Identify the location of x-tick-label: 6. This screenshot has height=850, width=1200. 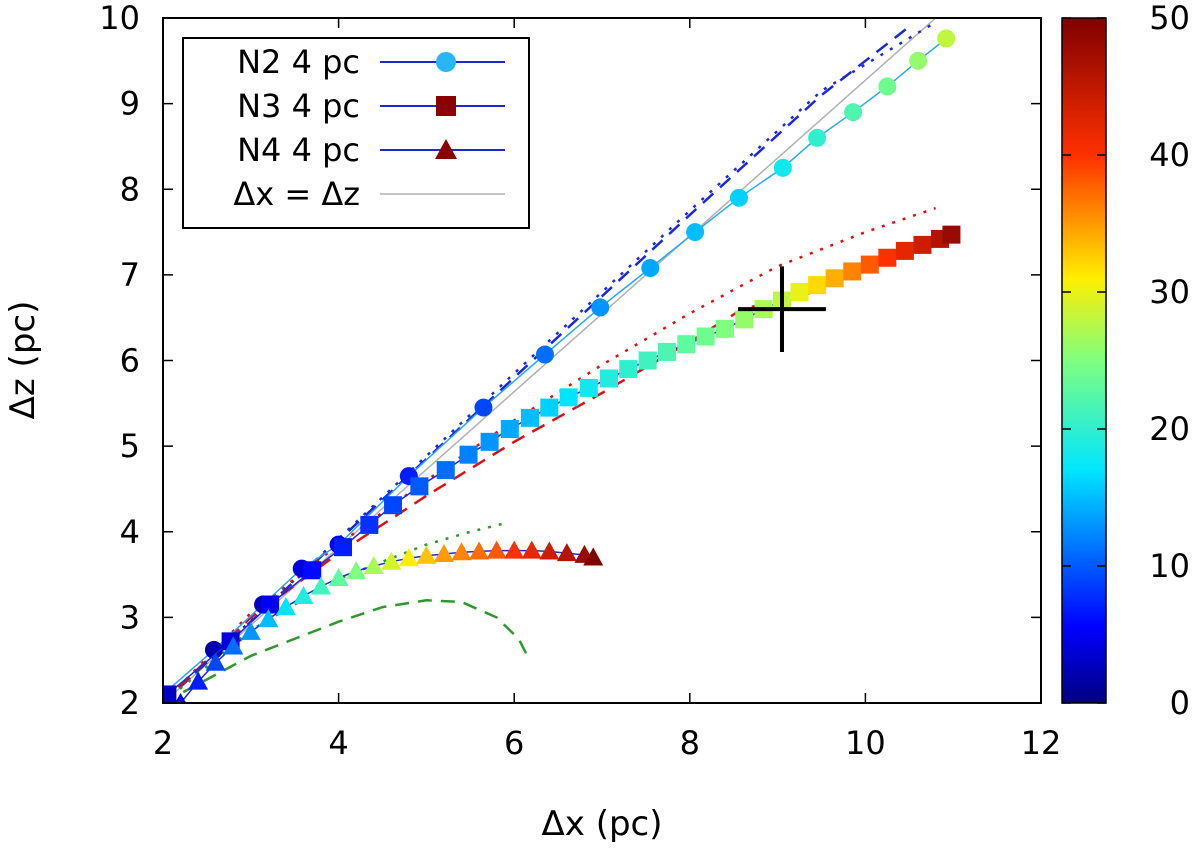
(514, 743).